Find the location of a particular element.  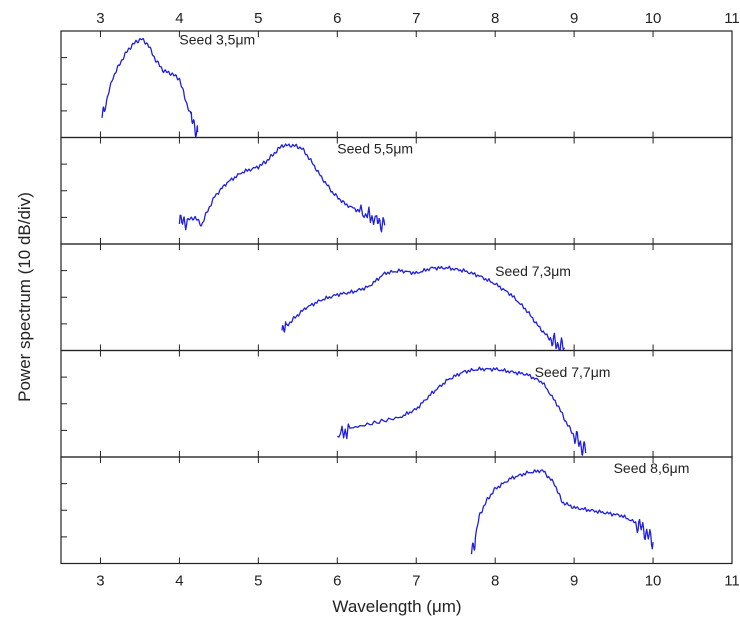

x-tick-label-top: 4 is located at coordinates (179, 18).